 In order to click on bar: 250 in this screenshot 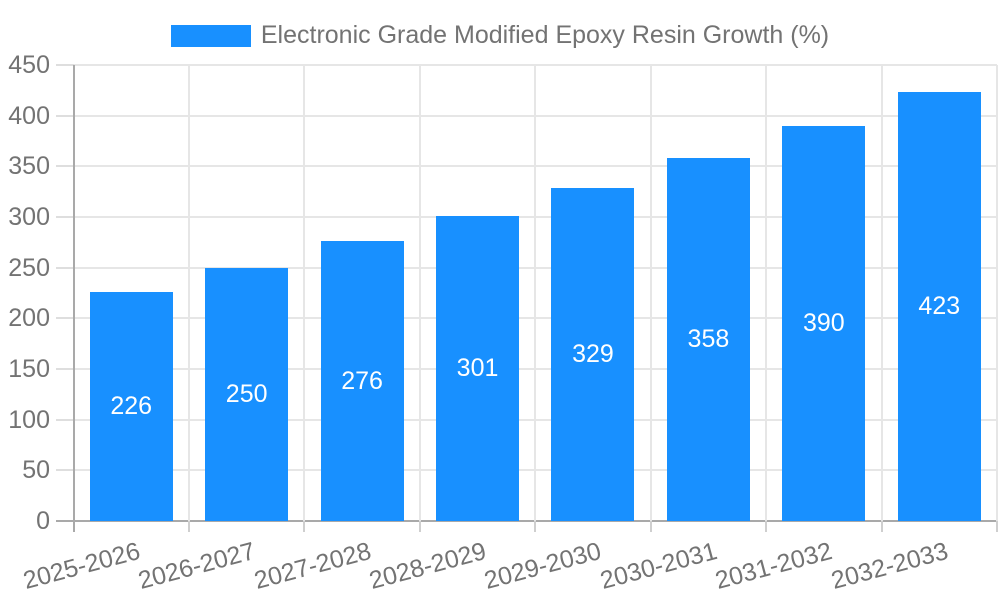, I will do `click(247, 394)`.